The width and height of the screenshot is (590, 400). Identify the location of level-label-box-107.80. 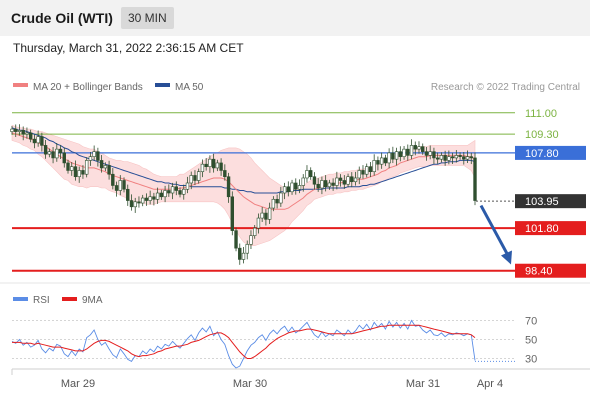
(550, 152).